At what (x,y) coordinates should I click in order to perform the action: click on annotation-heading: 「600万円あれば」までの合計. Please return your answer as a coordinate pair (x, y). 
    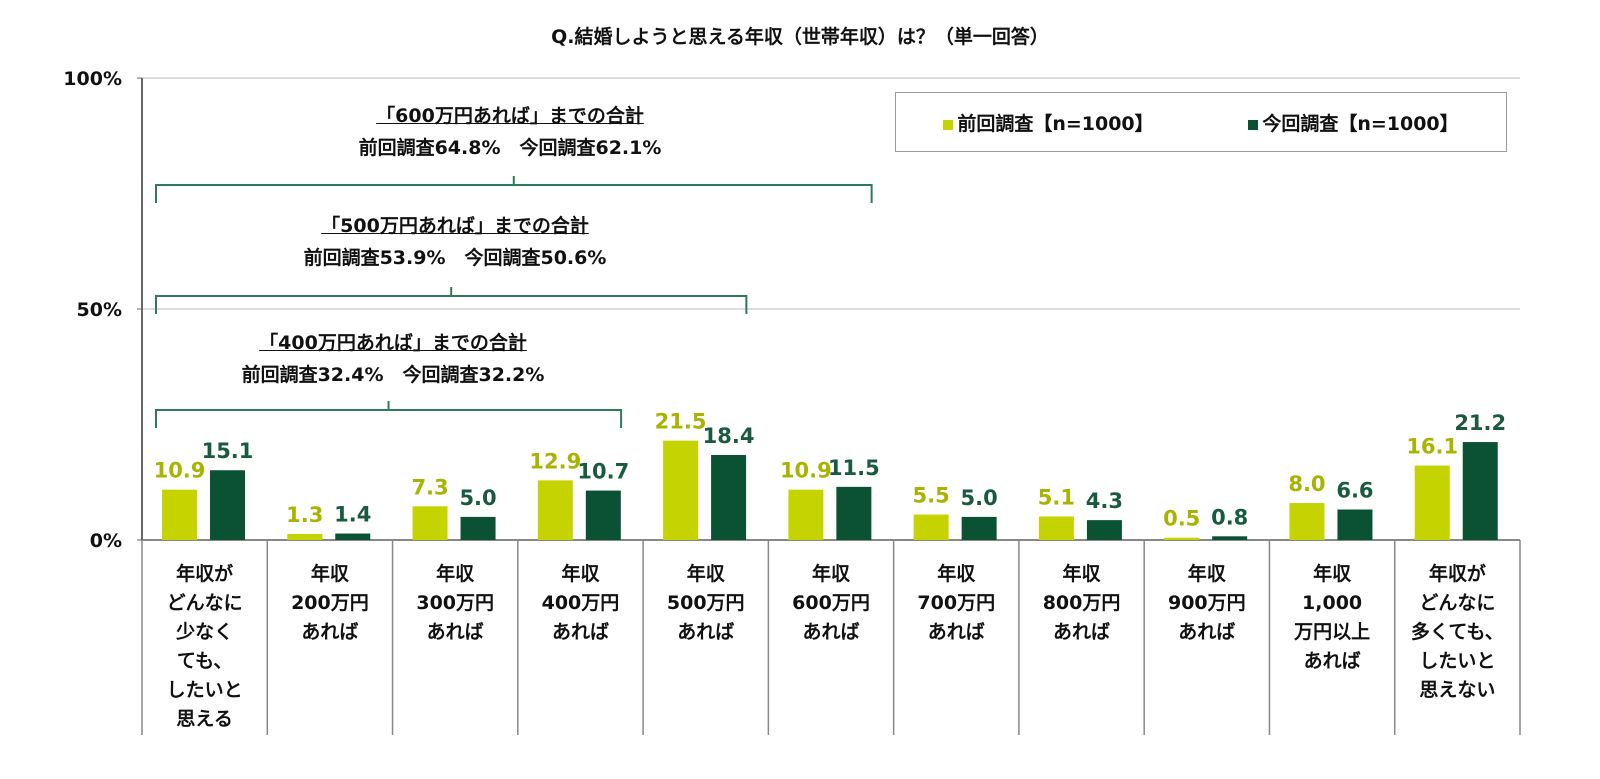
    Looking at the image, I should click on (510, 116).